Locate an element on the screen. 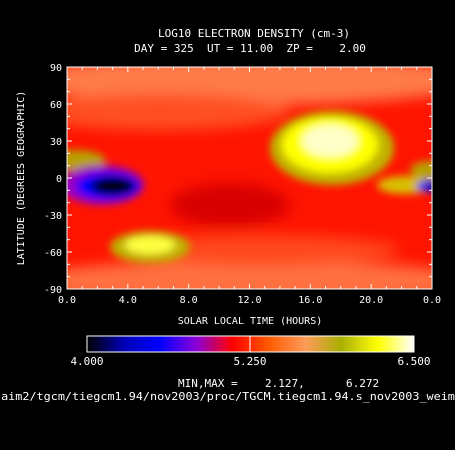 This screenshot has height=450, width=455. y-tick-label: 60 is located at coordinates (56, 105).